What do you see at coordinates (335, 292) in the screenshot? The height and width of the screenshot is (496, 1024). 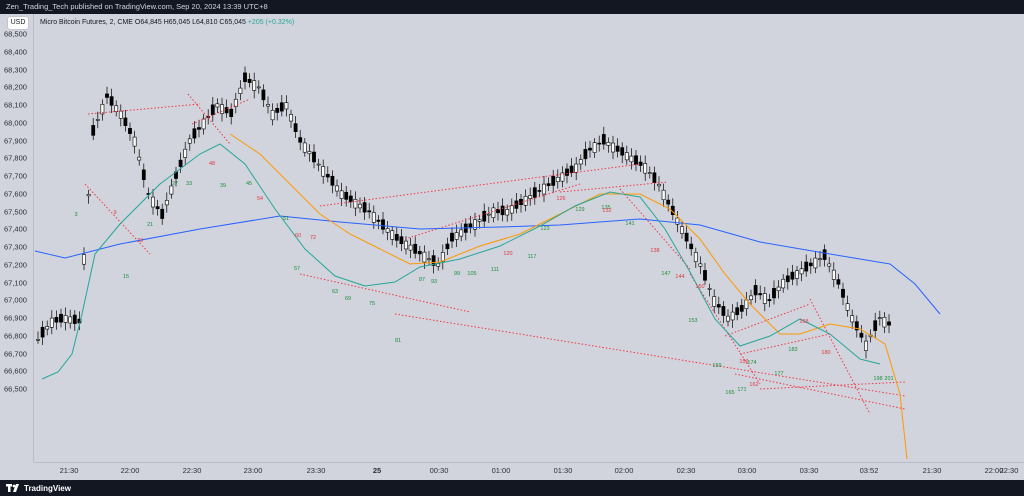 I see `bar-number-label: 63` at bounding box center [335, 292].